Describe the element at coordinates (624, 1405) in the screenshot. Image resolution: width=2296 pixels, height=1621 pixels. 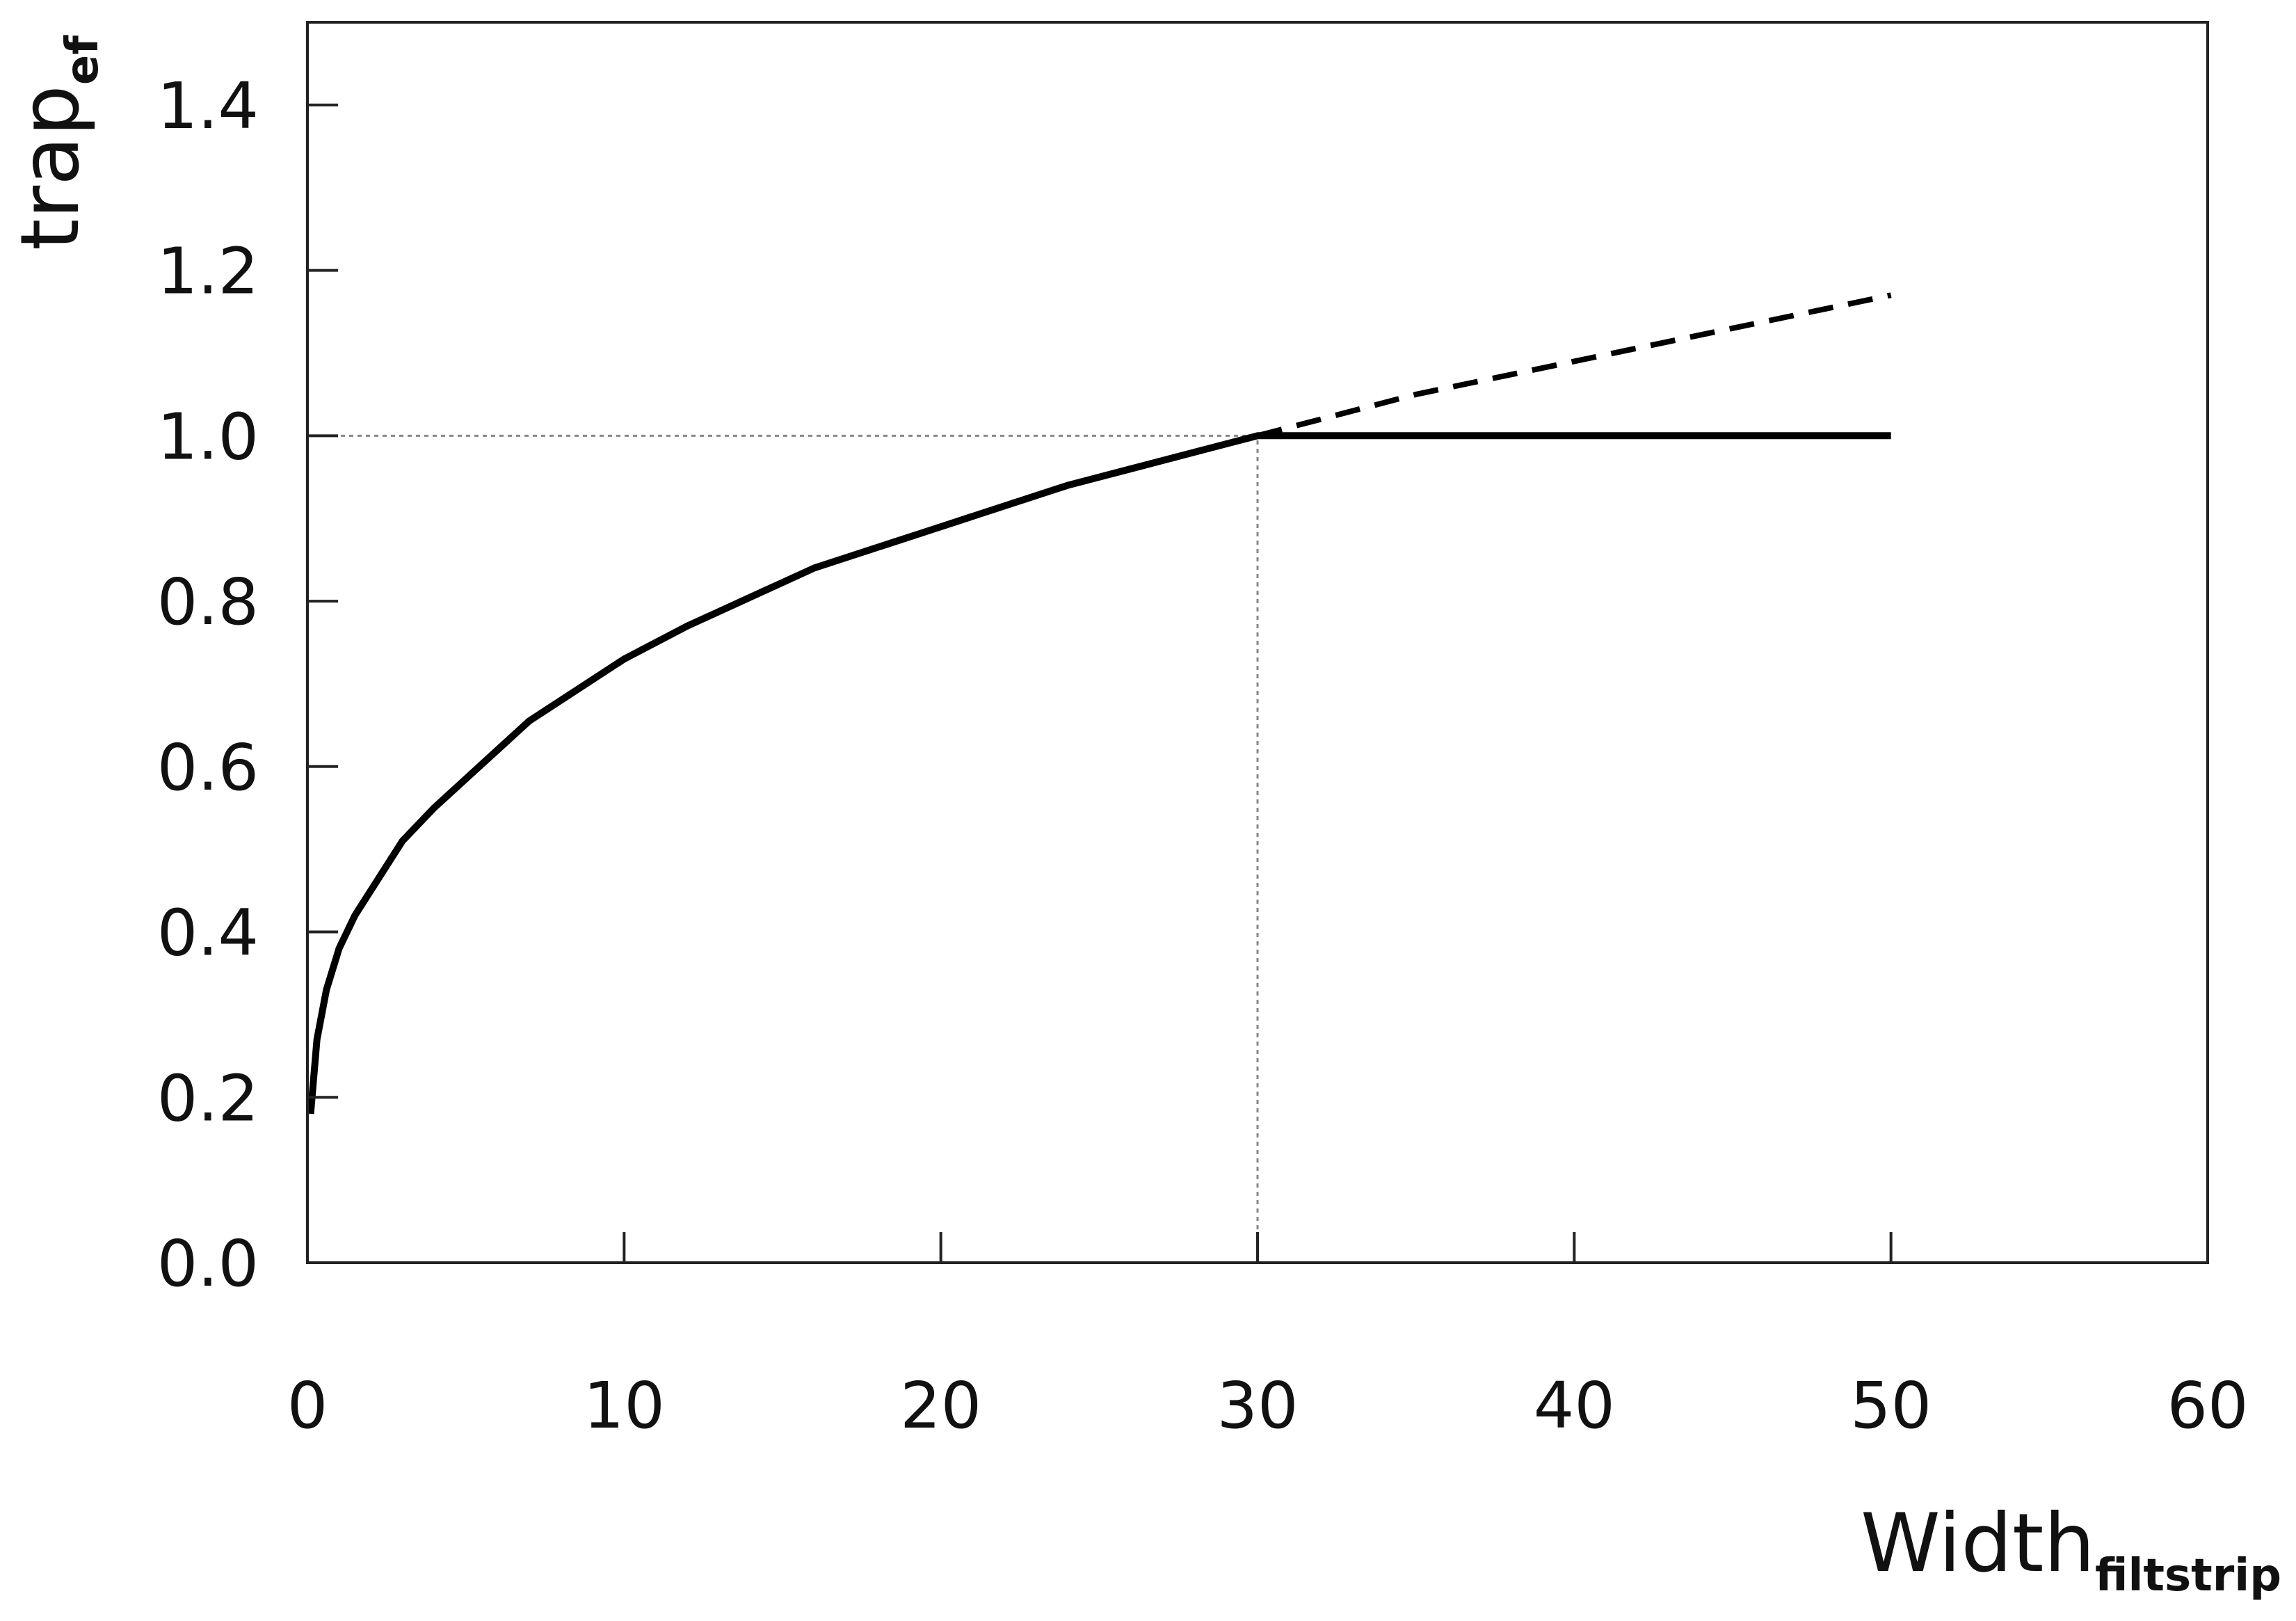
I see `x-tick-label: 10` at that location.